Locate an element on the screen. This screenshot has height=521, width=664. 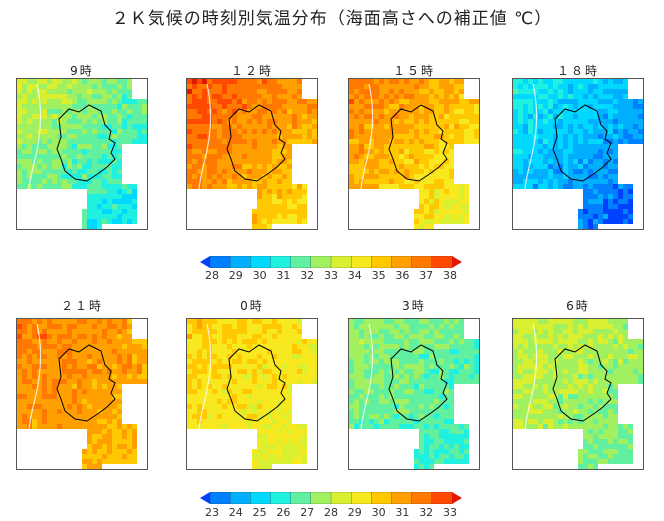
colorbar-tick-label: 27 is located at coordinates (307, 512).